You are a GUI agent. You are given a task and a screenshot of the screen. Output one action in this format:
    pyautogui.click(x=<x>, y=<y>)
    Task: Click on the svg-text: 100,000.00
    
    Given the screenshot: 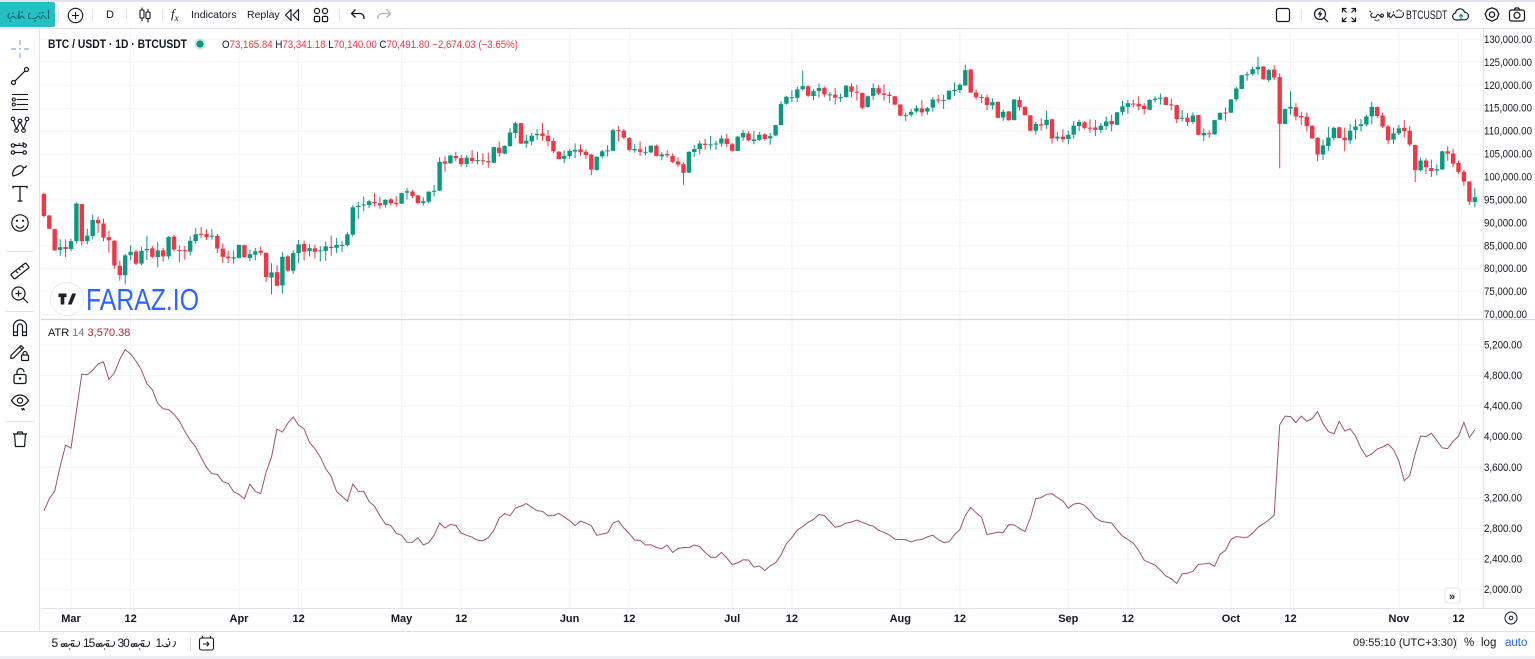 What is the action you would take?
    pyautogui.click(x=1508, y=178)
    